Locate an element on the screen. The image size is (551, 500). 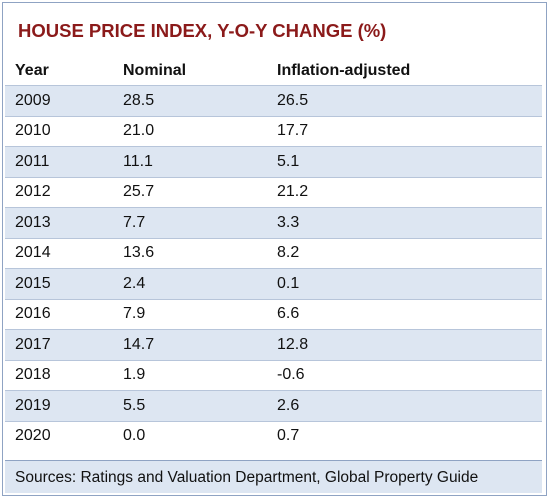
year-cell: 2014 is located at coordinates (59, 253).